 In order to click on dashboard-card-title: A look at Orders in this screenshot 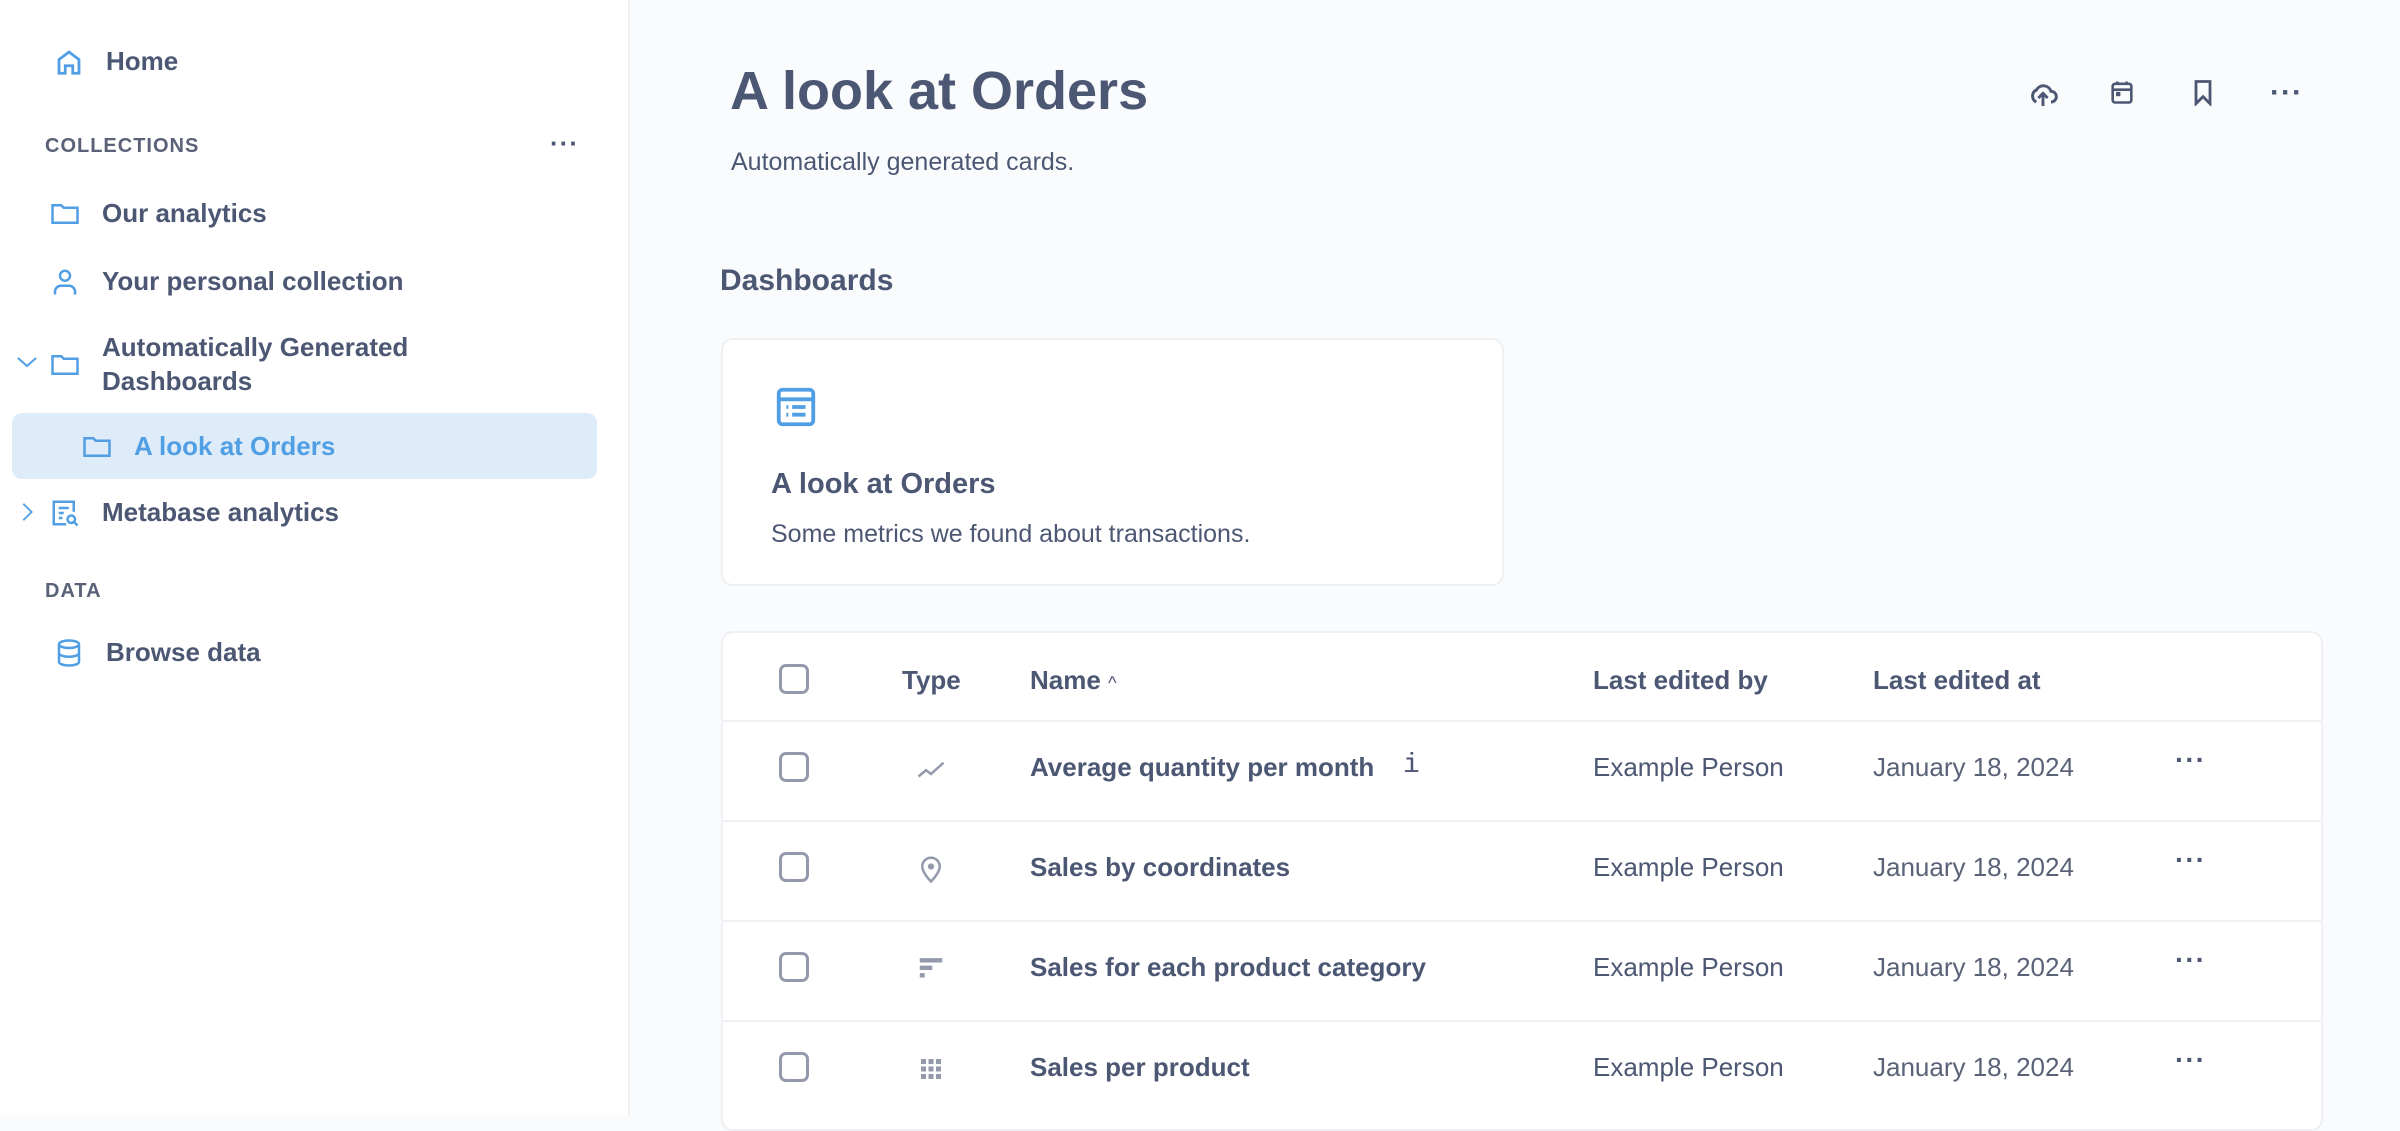, I will do `click(883, 484)`.